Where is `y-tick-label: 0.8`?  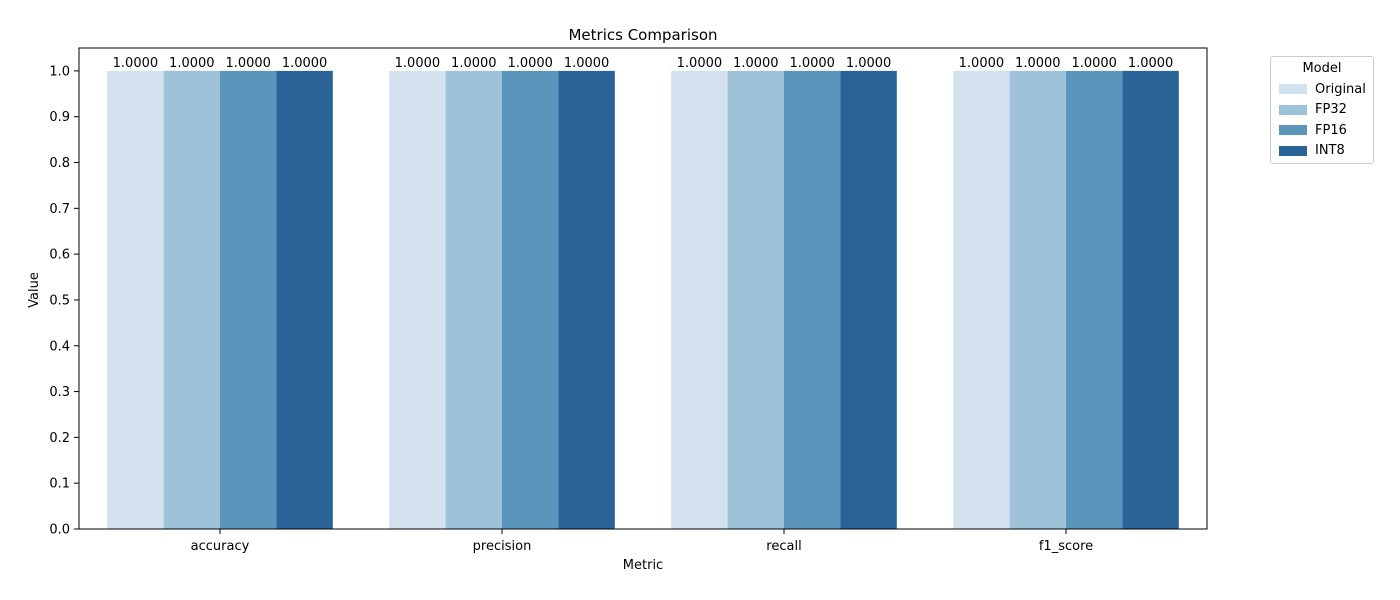
y-tick-label: 0.8 is located at coordinates (59, 163).